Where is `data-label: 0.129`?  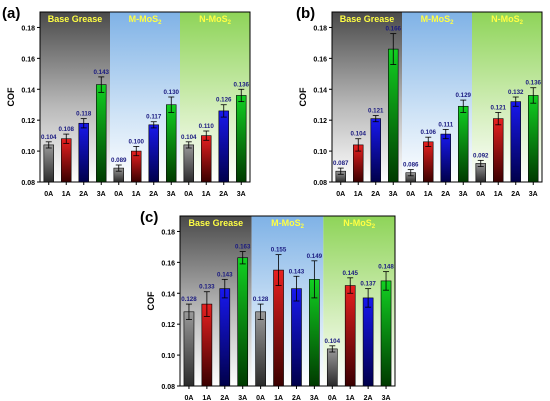 data-label: 0.129 is located at coordinates (464, 95).